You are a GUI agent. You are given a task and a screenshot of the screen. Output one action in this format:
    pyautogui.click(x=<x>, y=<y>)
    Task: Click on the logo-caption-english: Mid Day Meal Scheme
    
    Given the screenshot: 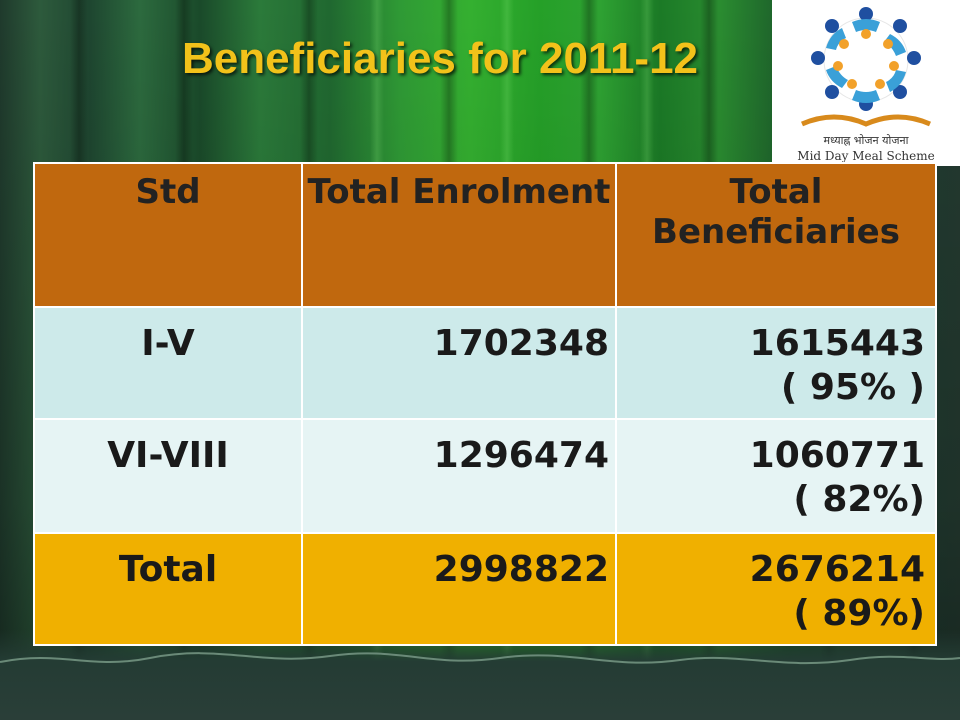 What is the action you would take?
    pyautogui.click(x=866, y=156)
    